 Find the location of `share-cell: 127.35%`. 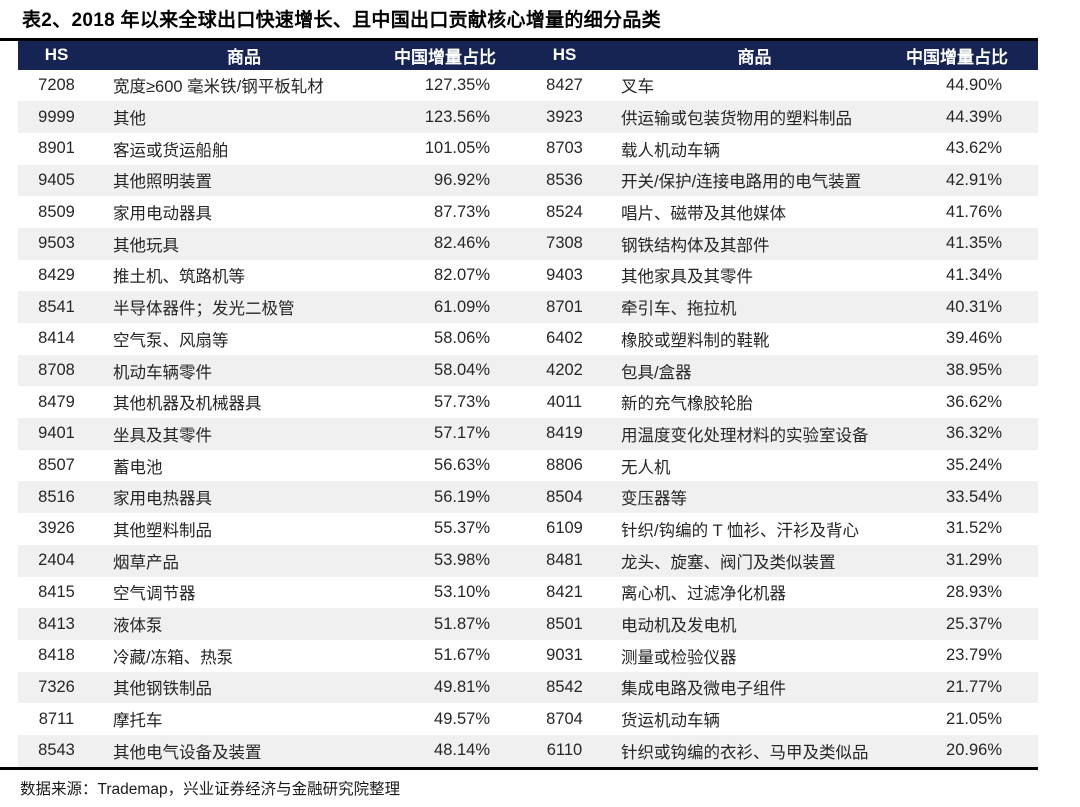

share-cell: 127.35% is located at coordinates (457, 84).